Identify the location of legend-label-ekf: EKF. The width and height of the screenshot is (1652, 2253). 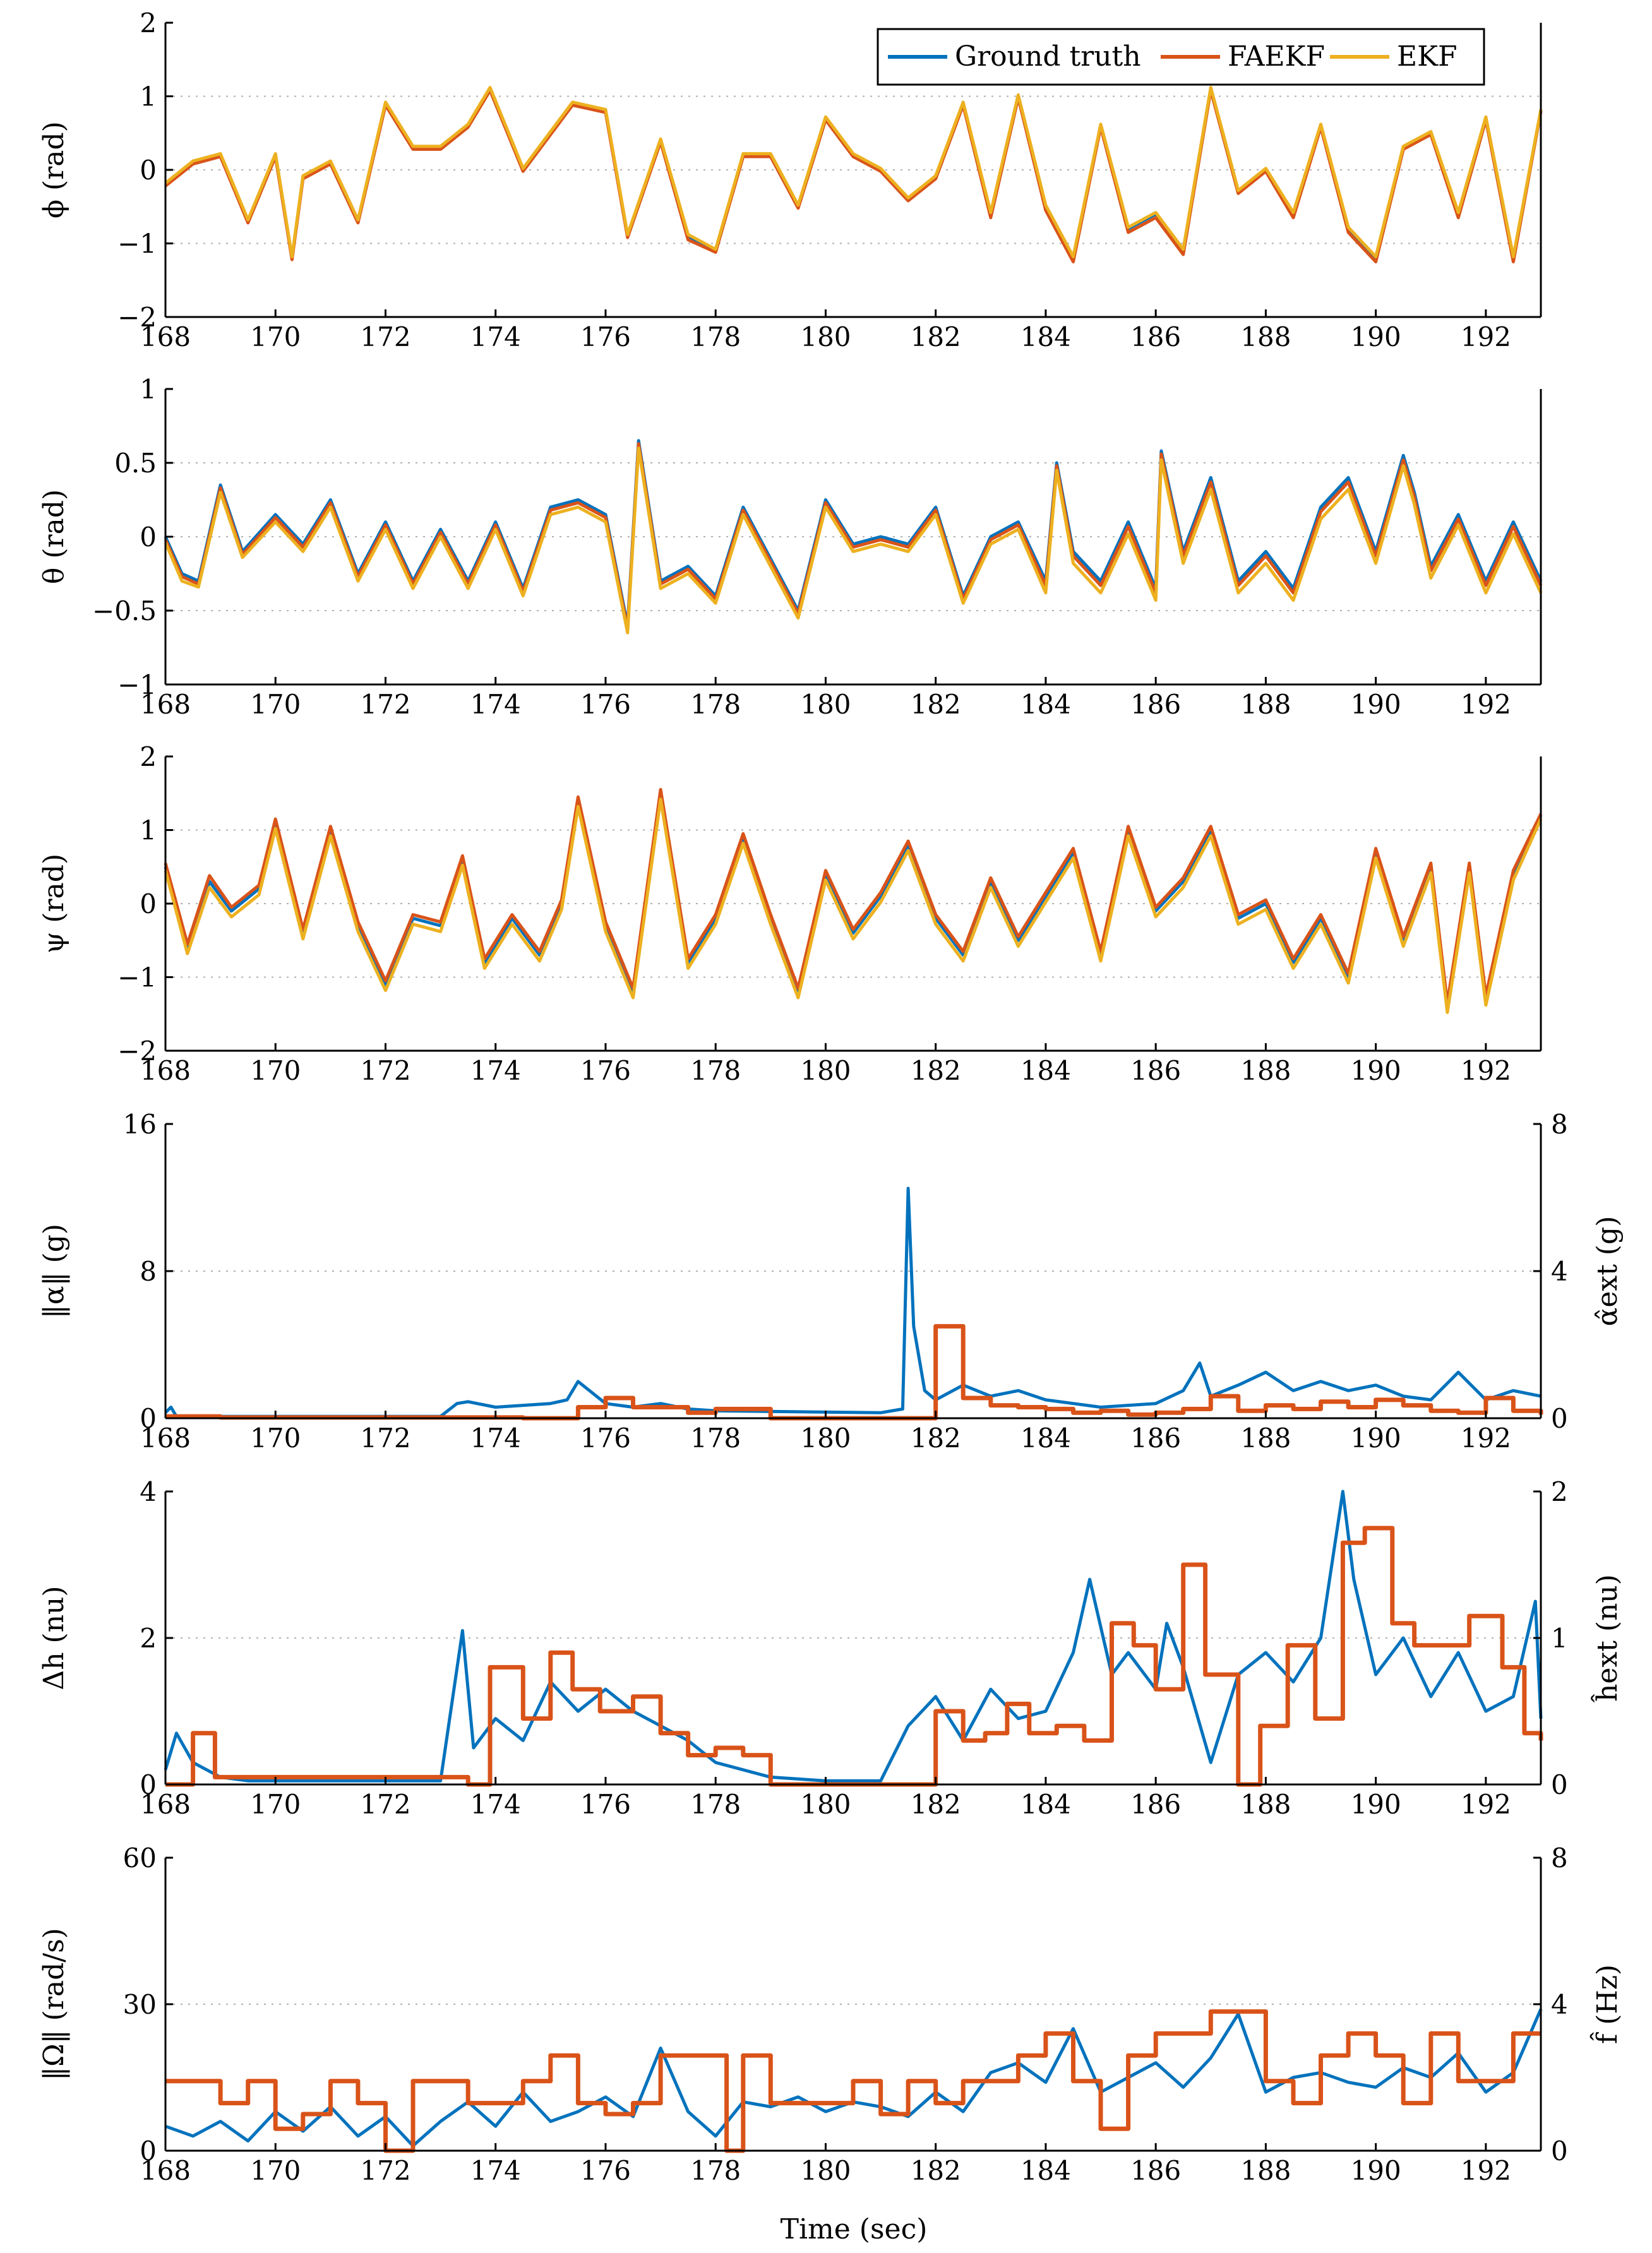
(1427, 56).